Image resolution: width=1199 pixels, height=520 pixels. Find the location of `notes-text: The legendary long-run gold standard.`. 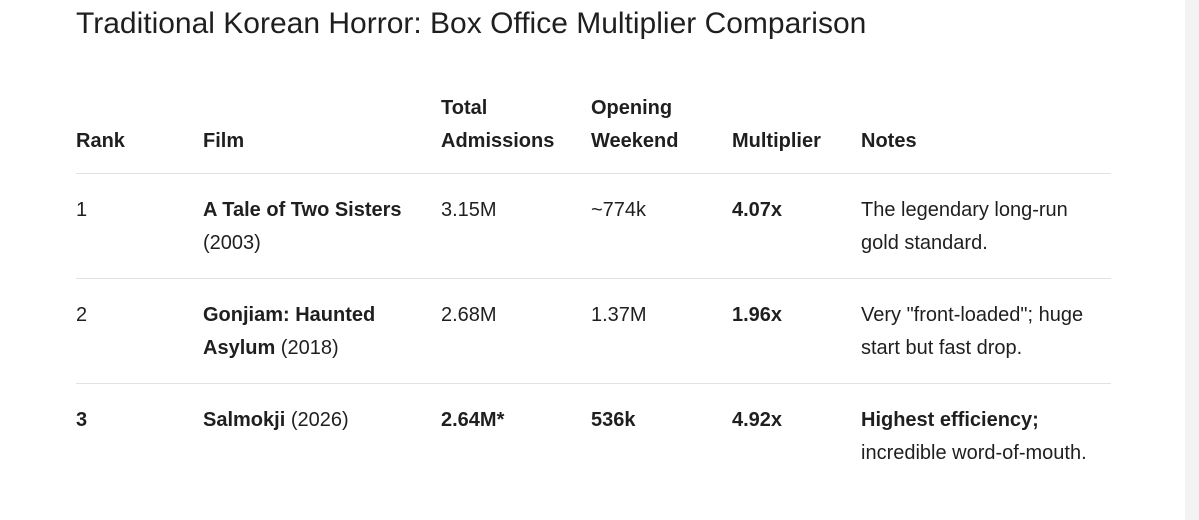

notes-text: The legendary long-run gold standard. is located at coordinates (964, 226).